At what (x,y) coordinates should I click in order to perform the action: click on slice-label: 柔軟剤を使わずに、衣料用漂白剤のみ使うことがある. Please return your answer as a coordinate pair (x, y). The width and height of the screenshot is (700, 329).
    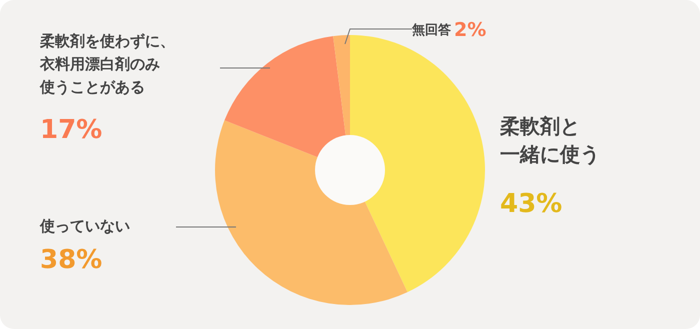
    Looking at the image, I should click on (107, 64).